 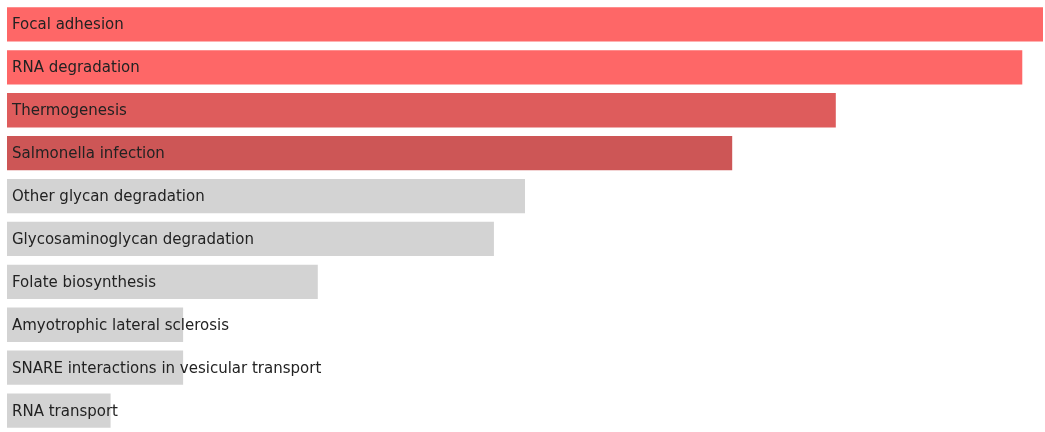 What do you see at coordinates (108, 196) in the screenshot?
I see `y-tick-label: Other glycan degradation` at bounding box center [108, 196].